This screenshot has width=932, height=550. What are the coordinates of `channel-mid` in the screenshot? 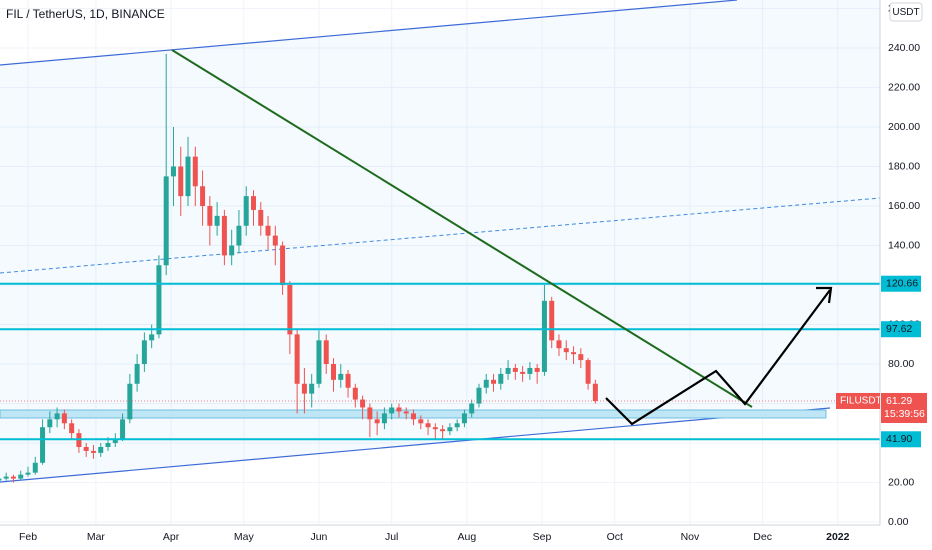 It's located at (440, 235).